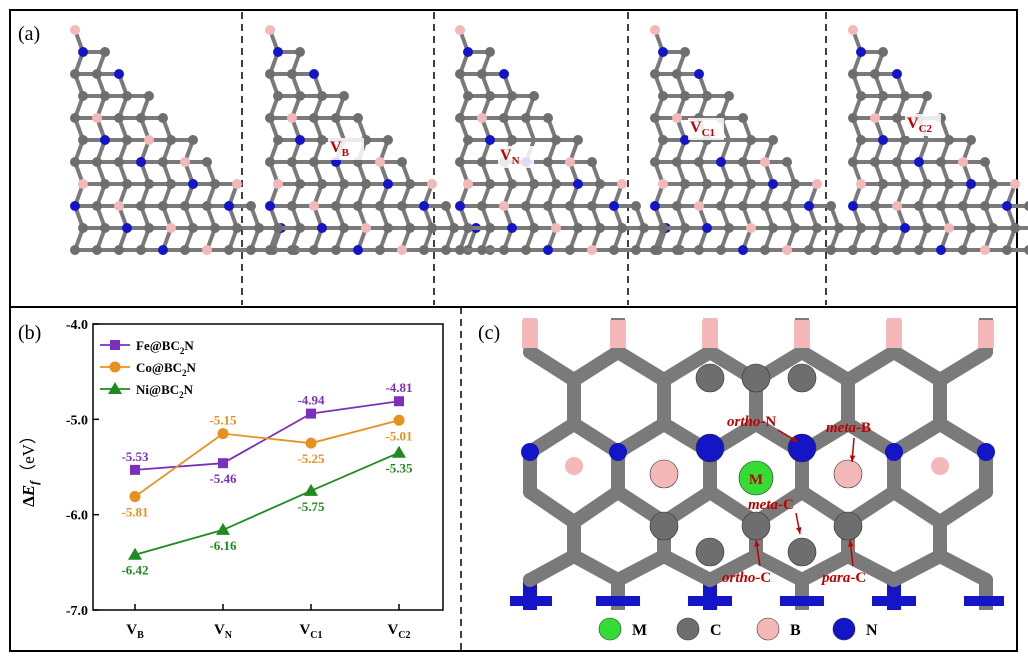  What do you see at coordinates (77, 516) in the screenshot?
I see `y-tick-label: -6.0` at bounding box center [77, 516].